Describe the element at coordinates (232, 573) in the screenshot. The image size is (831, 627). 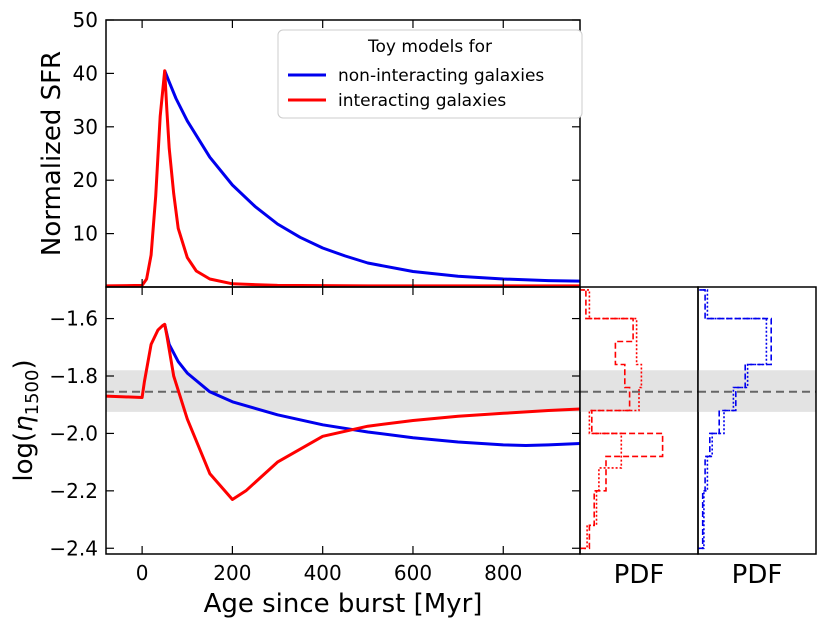
I see `x-tick-label: 200` at that location.